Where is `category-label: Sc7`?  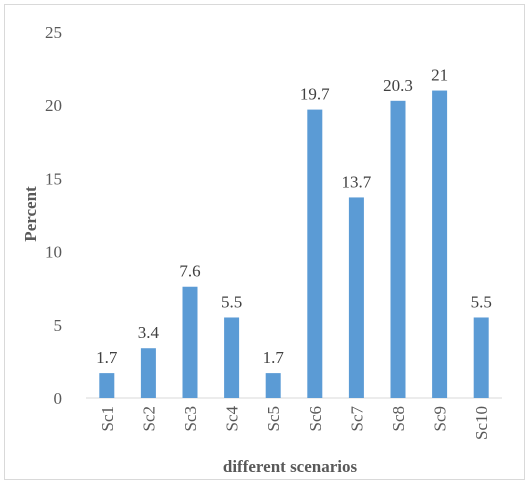 category-label: Sc7 is located at coordinates (356, 419).